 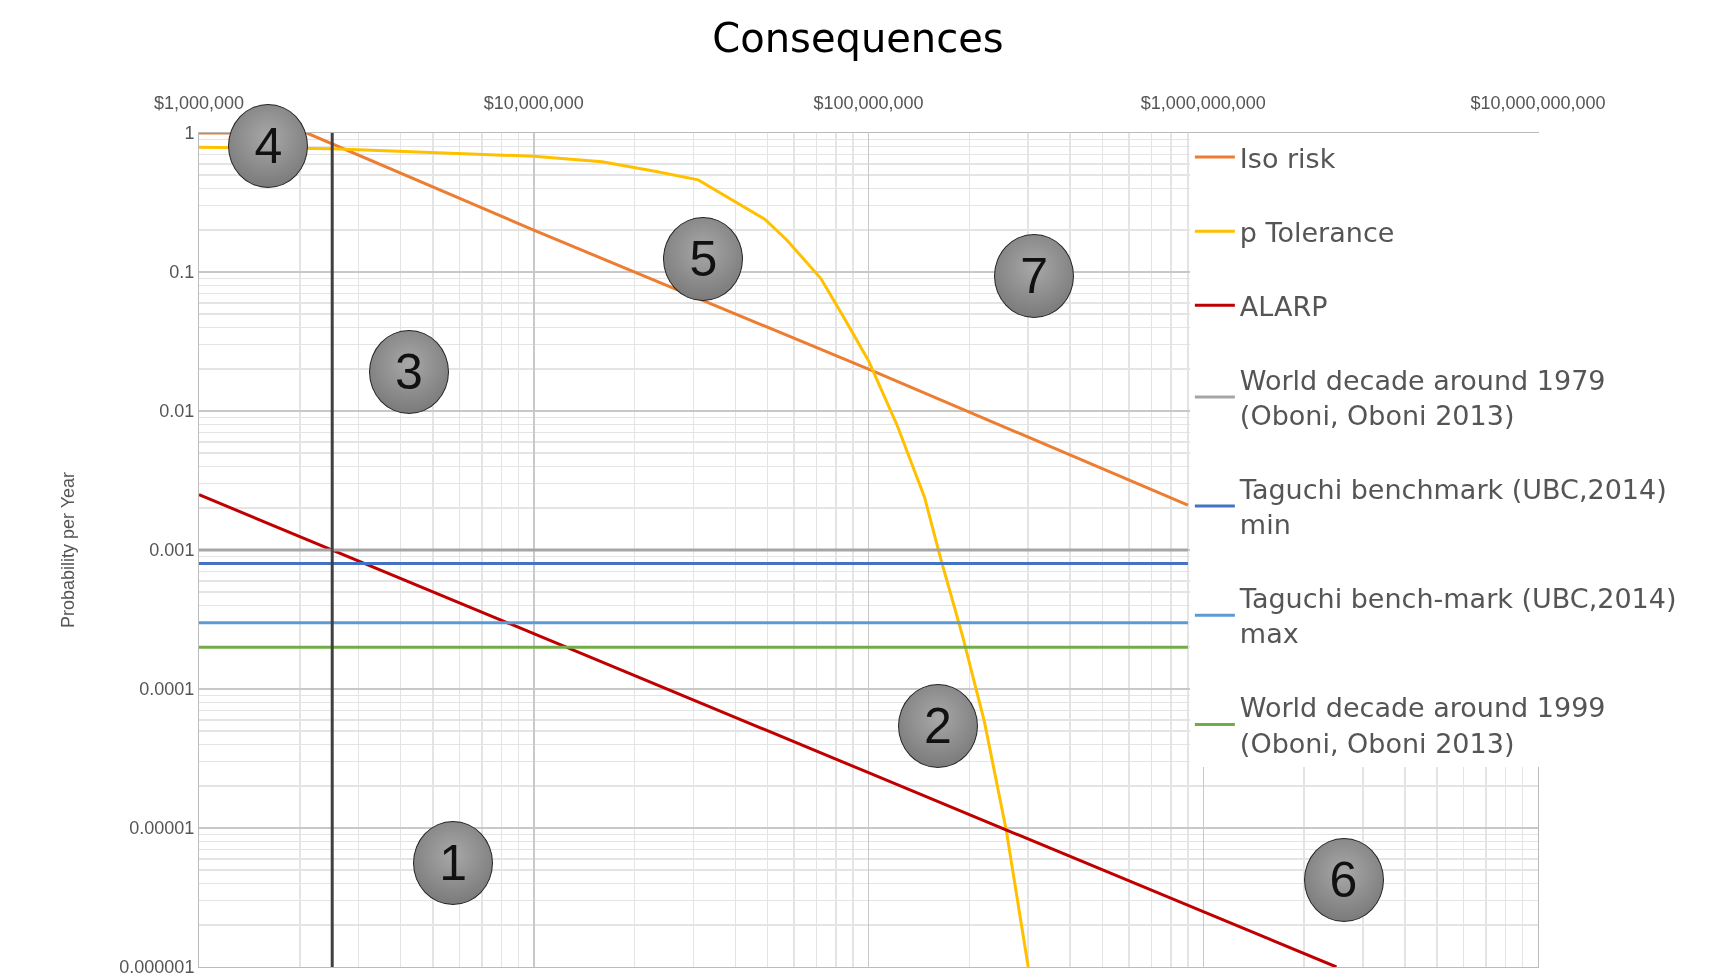 What do you see at coordinates (1283, 306) in the screenshot?
I see `legend-label: ALARP` at bounding box center [1283, 306].